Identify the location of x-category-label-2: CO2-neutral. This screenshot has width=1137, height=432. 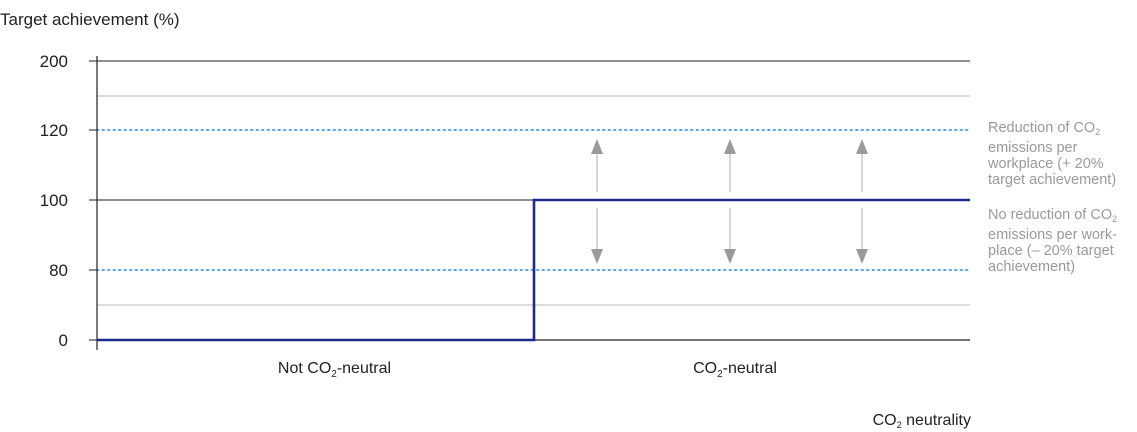
(735, 370).